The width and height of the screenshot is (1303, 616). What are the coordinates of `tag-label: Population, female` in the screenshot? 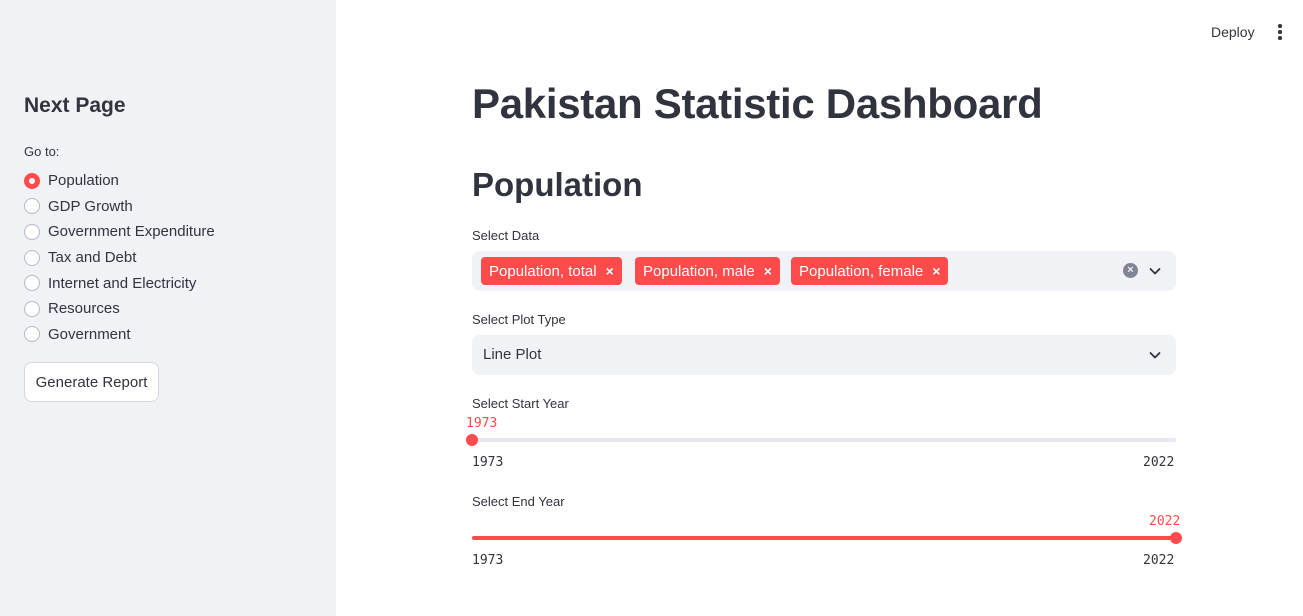 It's located at (861, 271).